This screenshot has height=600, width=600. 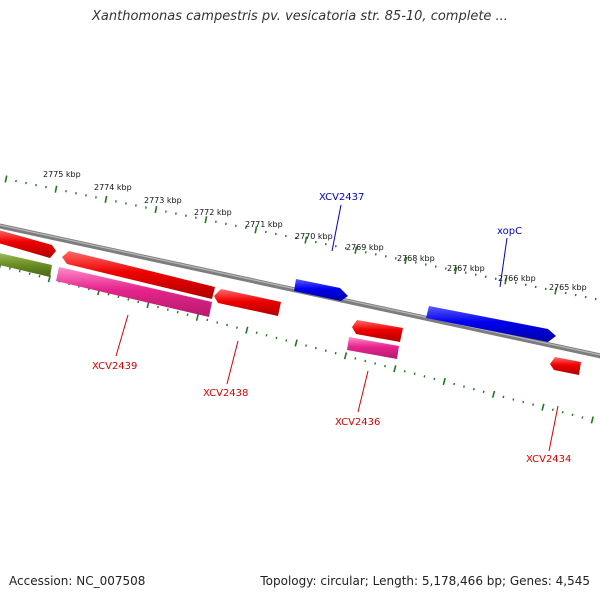 I want to click on scale-label-2775: 2775 kbp, so click(x=62, y=174).